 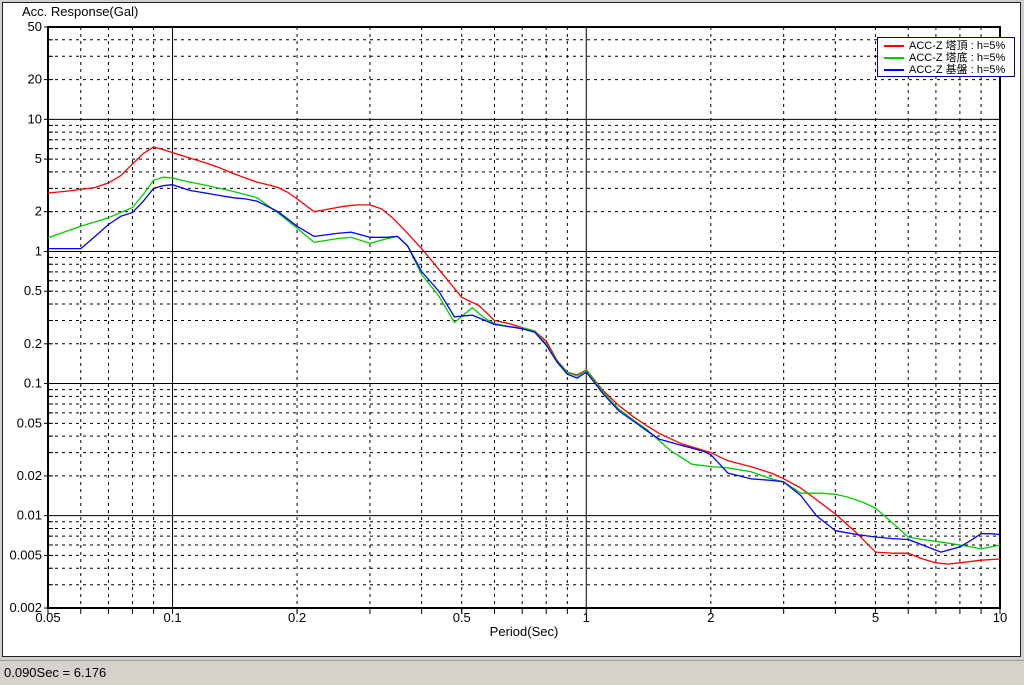 I want to click on legend-item: ACC-Z 塔底 : h=5%, so click(x=949, y=58).